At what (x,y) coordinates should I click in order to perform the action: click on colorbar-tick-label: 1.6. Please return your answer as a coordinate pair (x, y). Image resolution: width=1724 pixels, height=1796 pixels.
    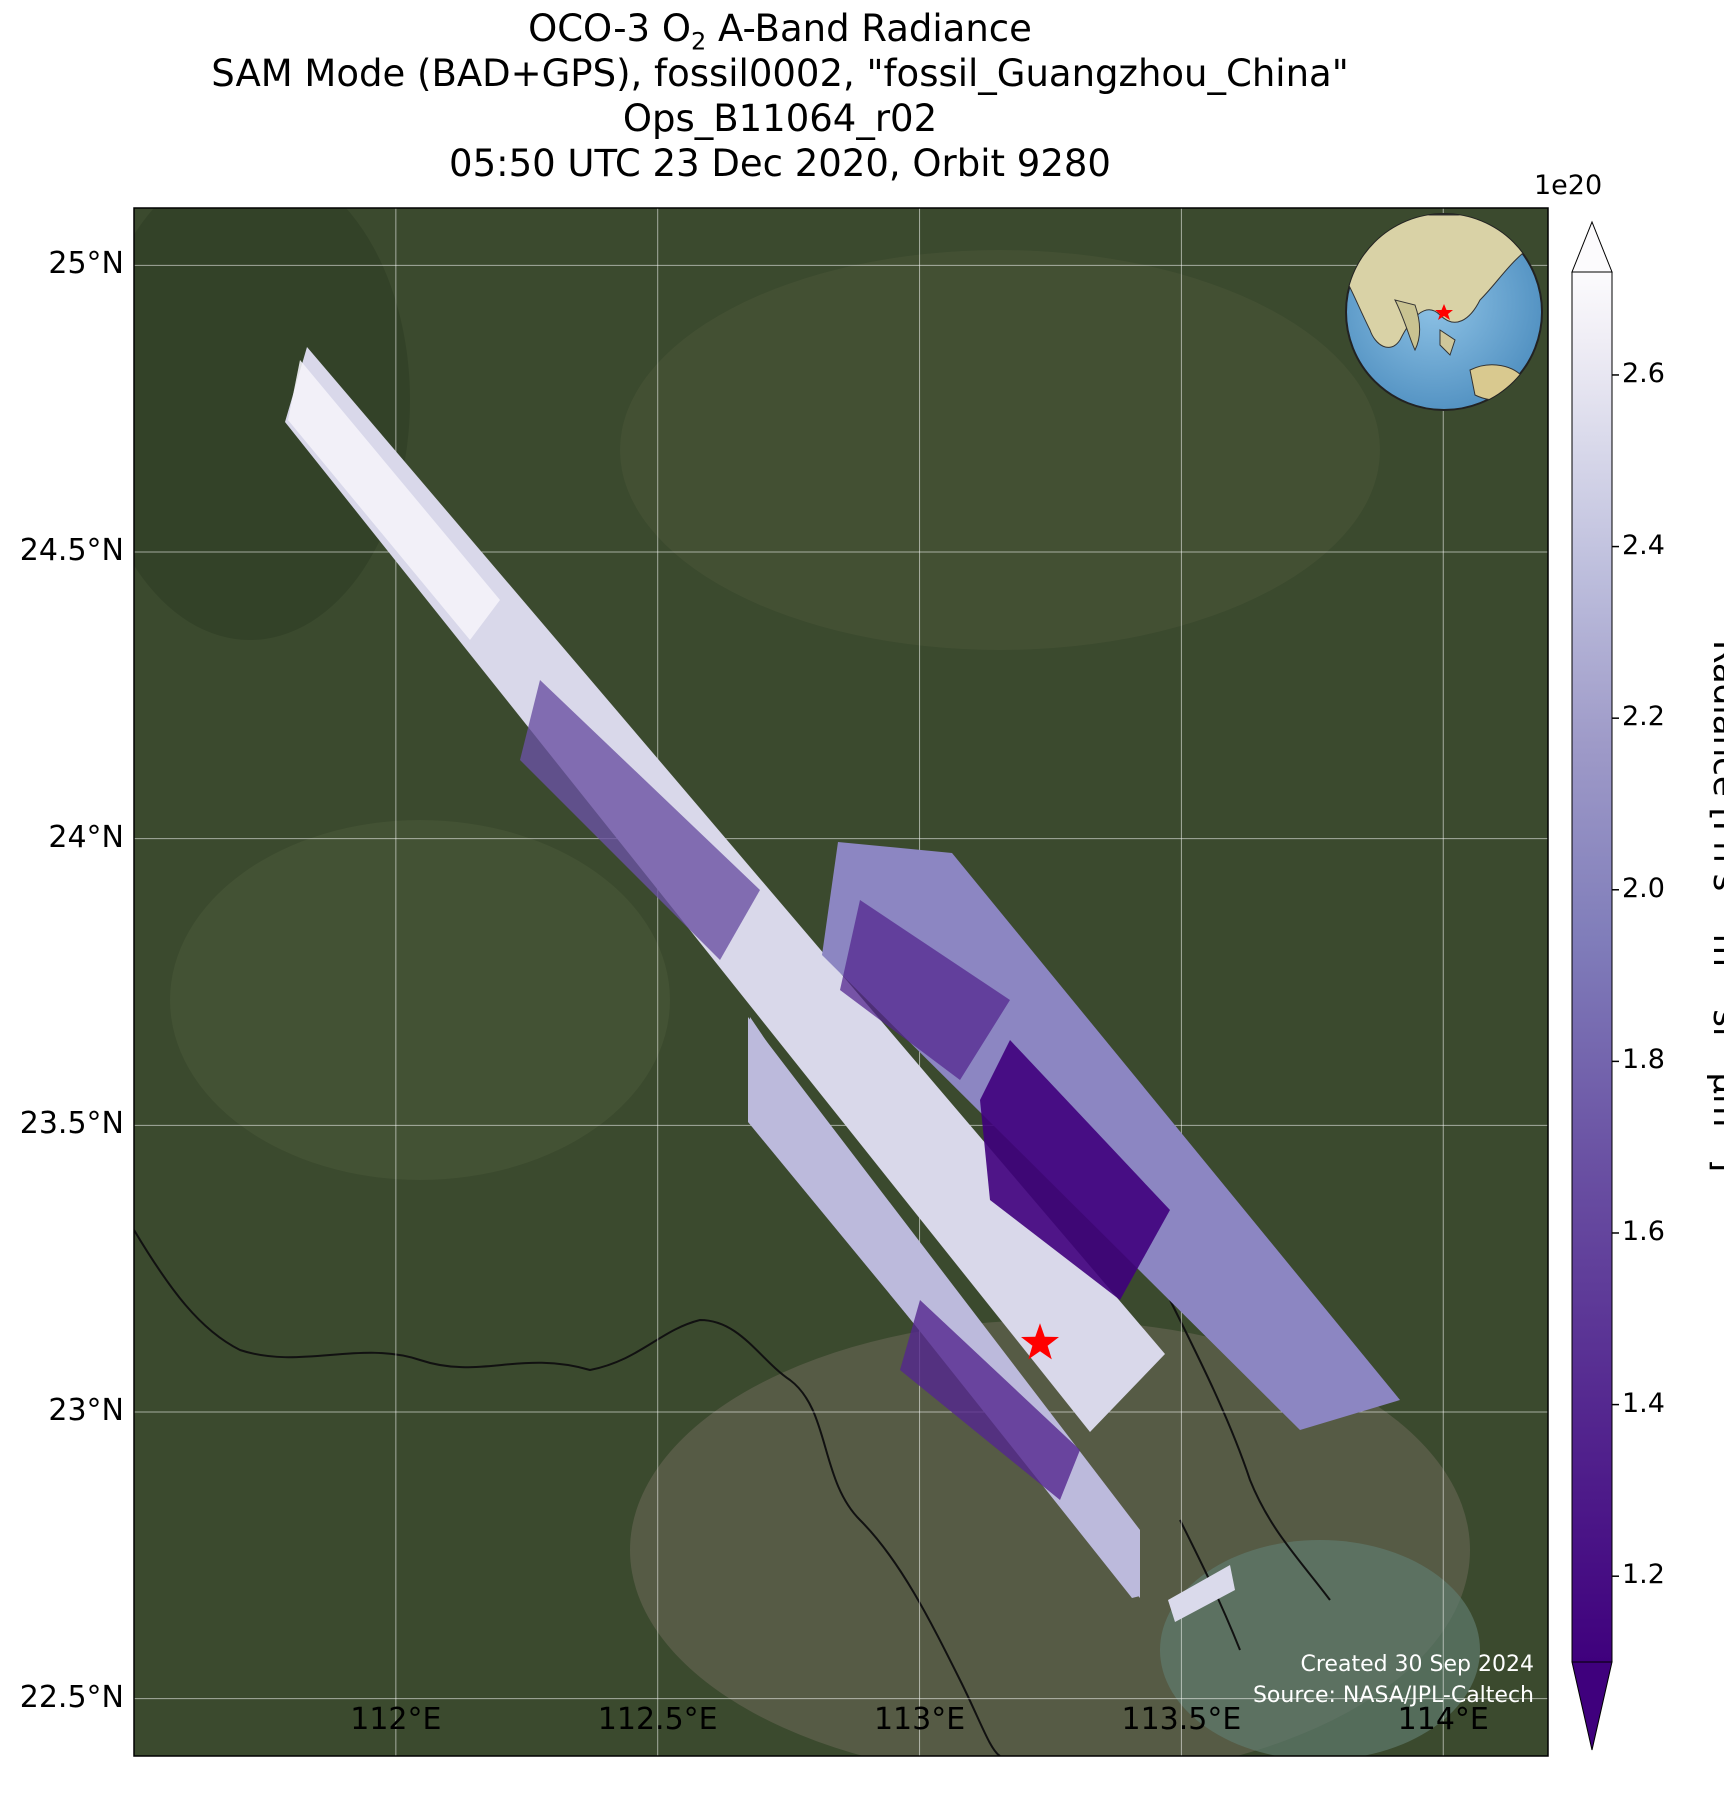
    Looking at the image, I should click on (1643, 1231).